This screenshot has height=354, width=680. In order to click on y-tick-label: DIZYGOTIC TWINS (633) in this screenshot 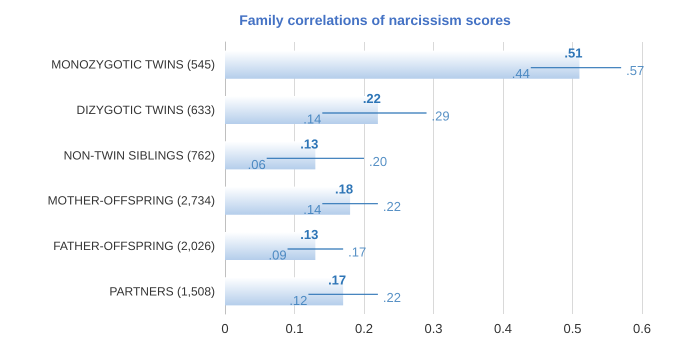, I will do `click(145, 110)`.